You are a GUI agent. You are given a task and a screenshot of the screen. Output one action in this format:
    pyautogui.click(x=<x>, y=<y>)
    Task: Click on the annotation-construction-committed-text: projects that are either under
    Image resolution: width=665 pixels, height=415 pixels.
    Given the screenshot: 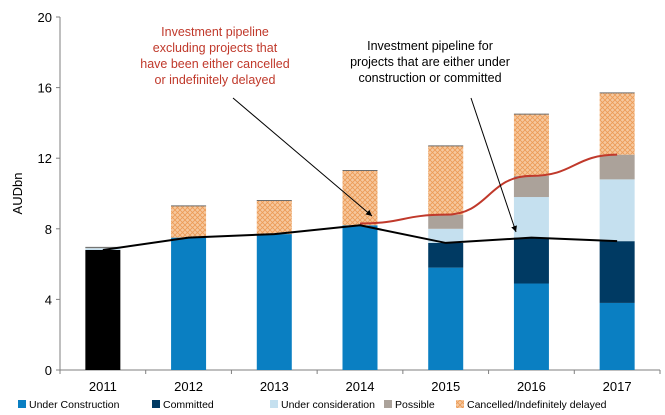 What is the action you would take?
    pyautogui.click(x=430, y=62)
    